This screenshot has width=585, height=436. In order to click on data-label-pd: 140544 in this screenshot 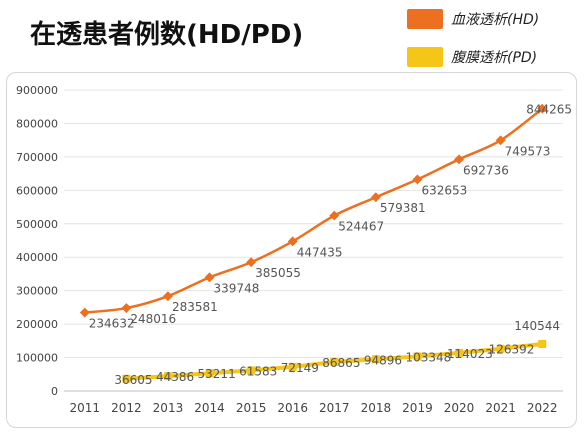, I will do `click(537, 326)`.